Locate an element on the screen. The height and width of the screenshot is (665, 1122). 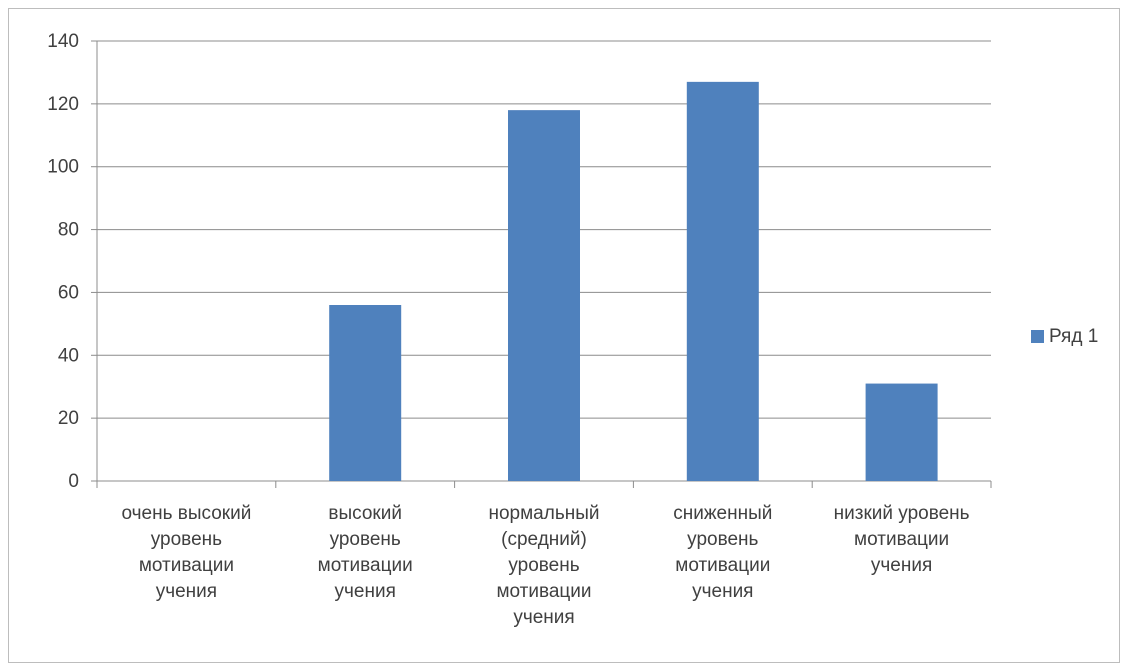
y-tick-label: 80 is located at coordinates (68, 230).